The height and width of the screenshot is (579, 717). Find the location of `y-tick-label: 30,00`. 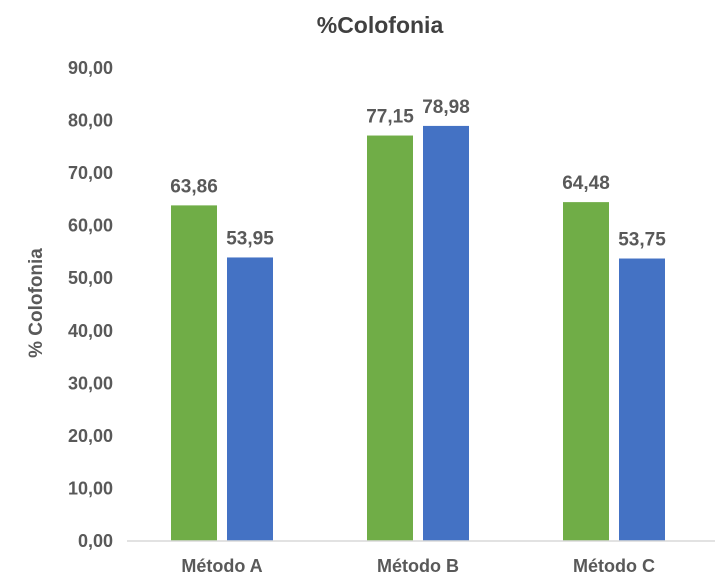

y-tick-label: 30,00 is located at coordinates (90, 383).